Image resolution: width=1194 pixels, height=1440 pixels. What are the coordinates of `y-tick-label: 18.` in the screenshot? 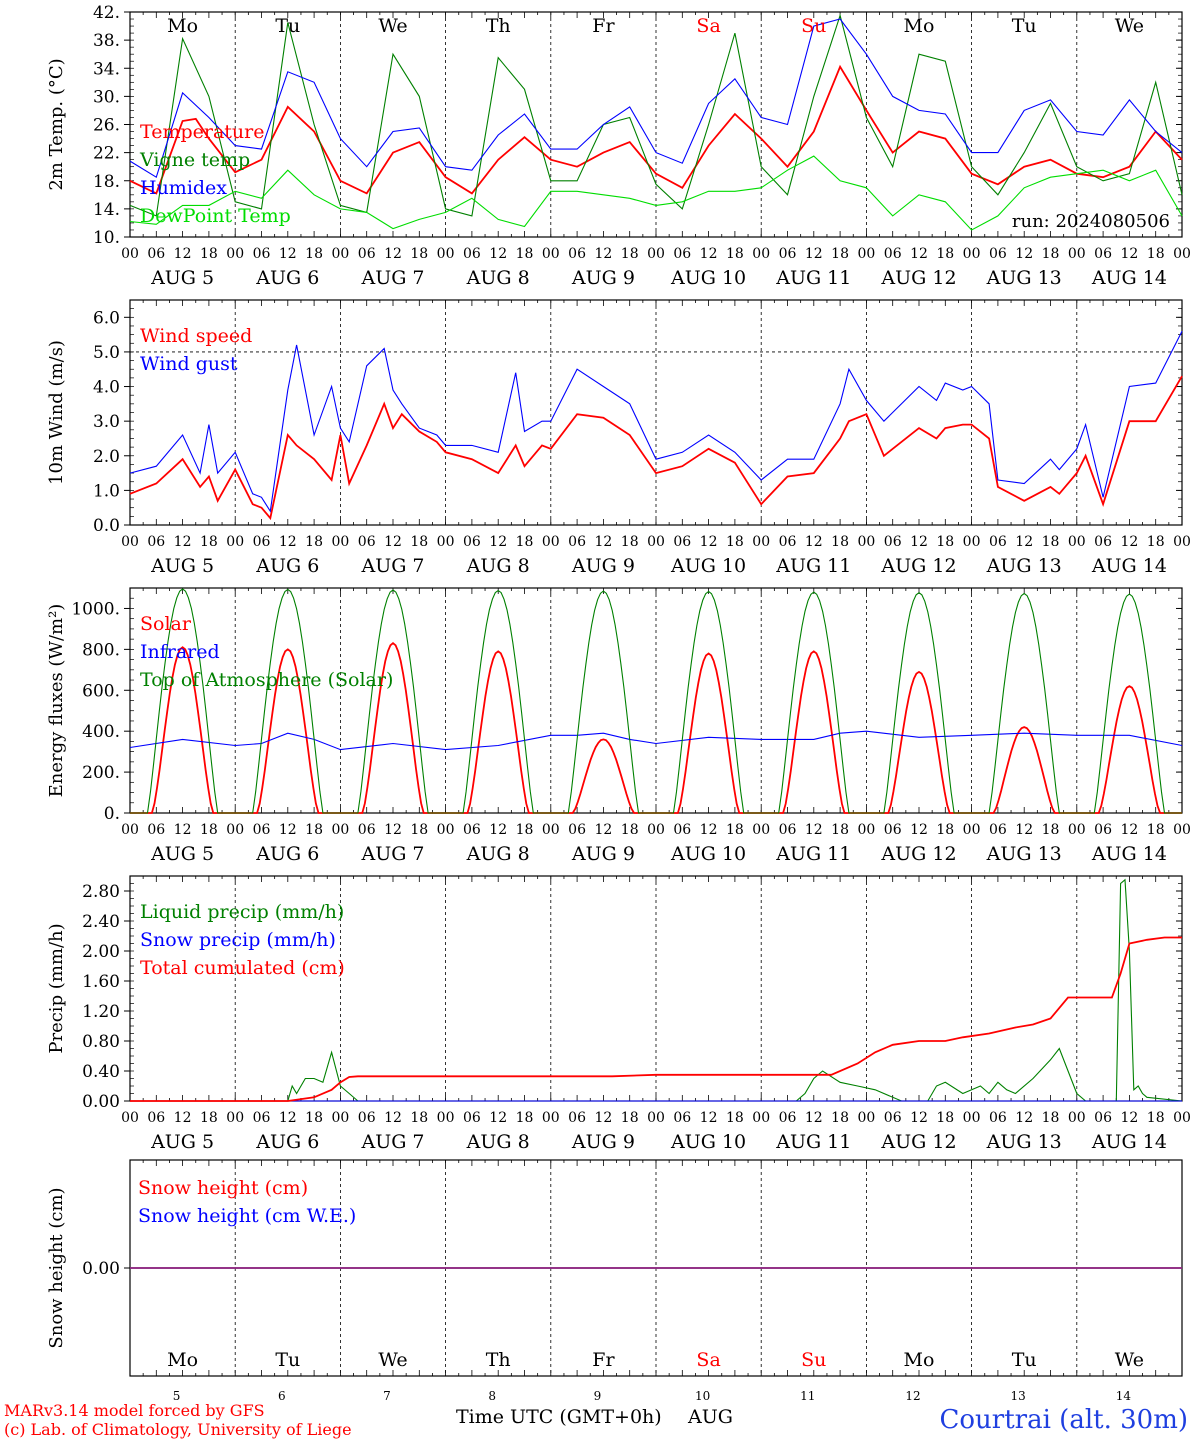 It's located at (106, 182).